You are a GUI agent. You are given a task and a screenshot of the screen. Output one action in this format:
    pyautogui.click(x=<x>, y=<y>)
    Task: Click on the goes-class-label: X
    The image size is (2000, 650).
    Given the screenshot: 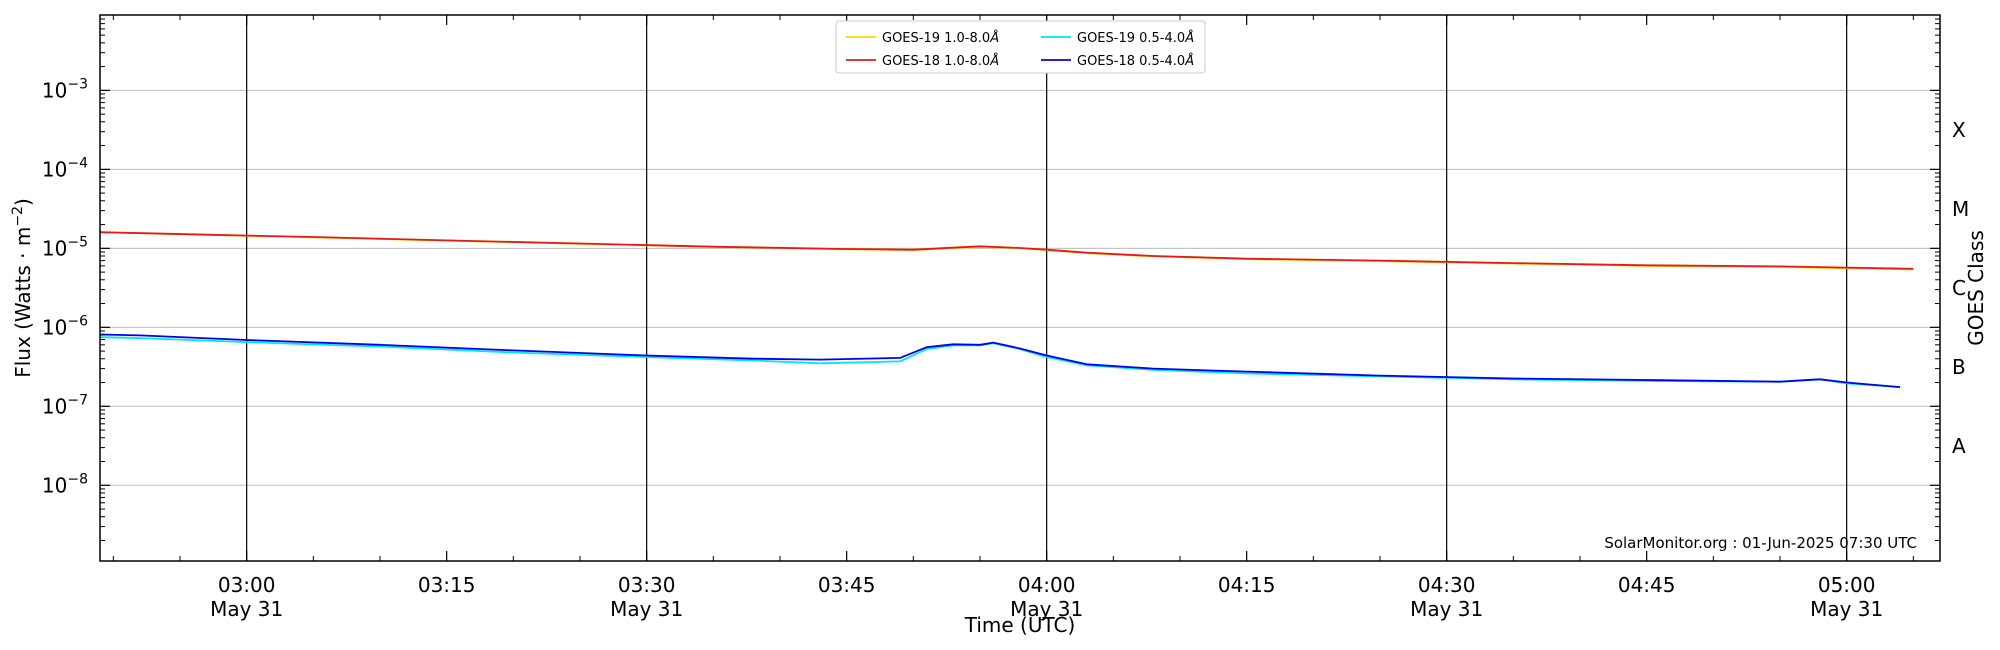 What is the action you would take?
    pyautogui.click(x=1959, y=130)
    